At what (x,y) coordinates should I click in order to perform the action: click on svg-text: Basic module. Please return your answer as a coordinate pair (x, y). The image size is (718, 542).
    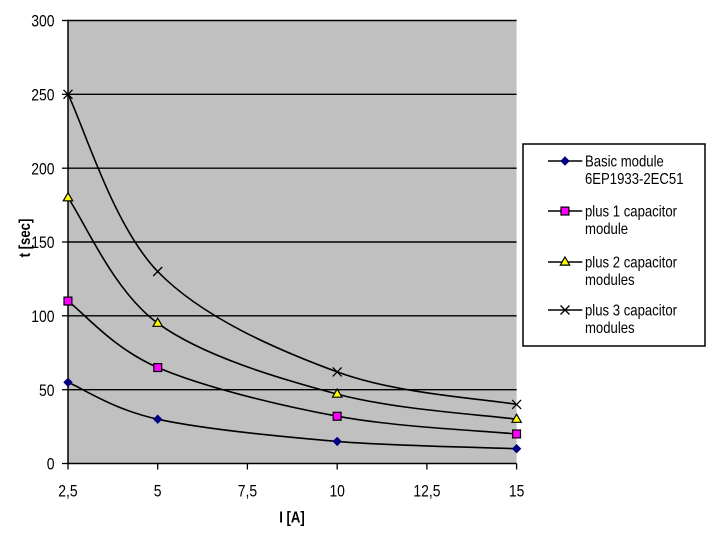
    Looking at the image, I should click on (624, 162).